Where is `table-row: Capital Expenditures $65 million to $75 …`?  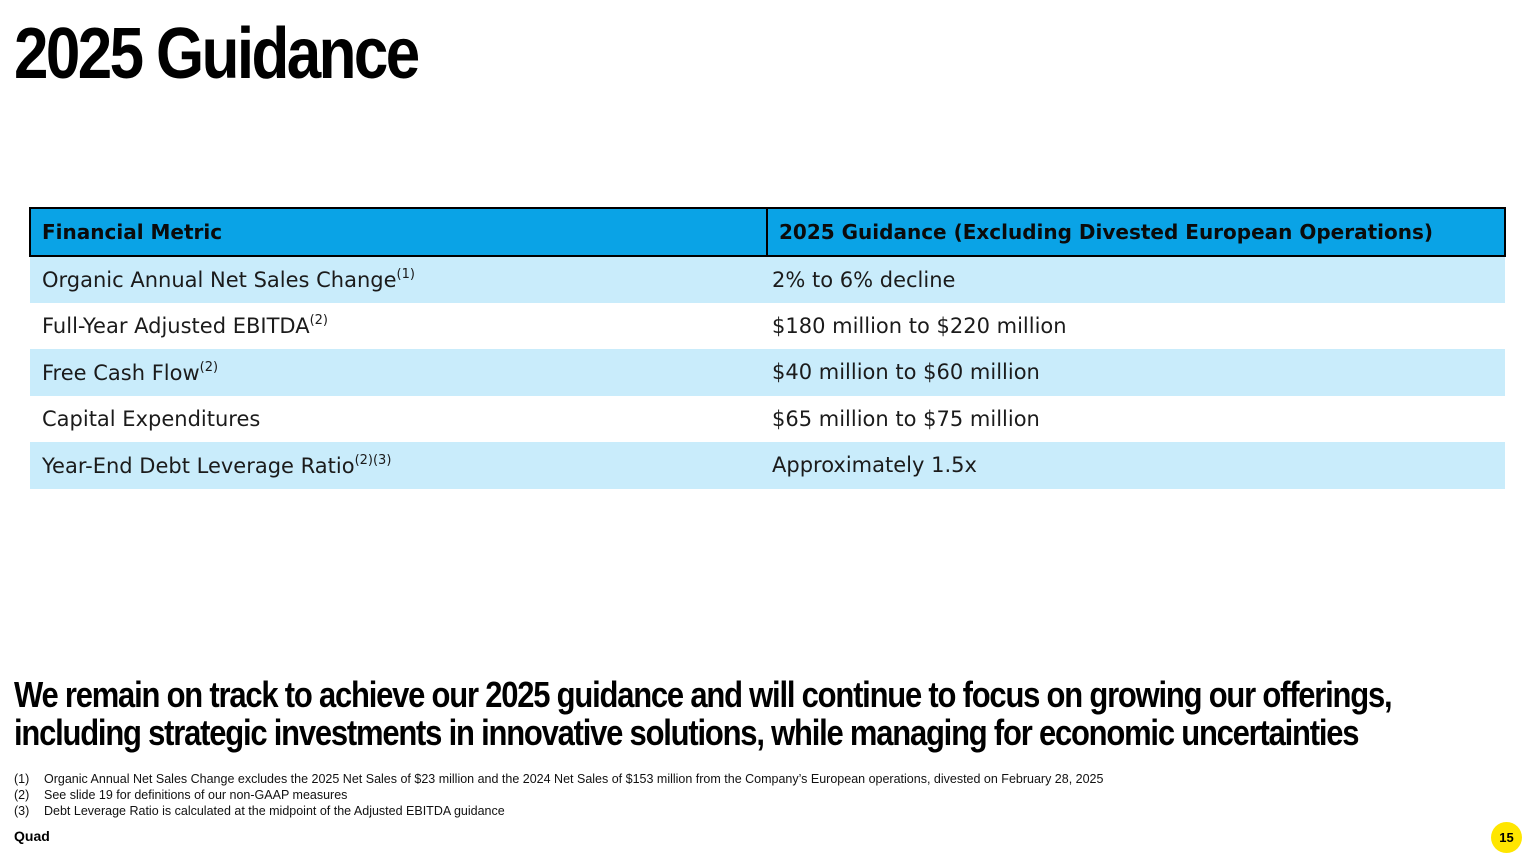 table-row: Capital Expenditures $65 million to $75 … is located at coordinates (767, 418).